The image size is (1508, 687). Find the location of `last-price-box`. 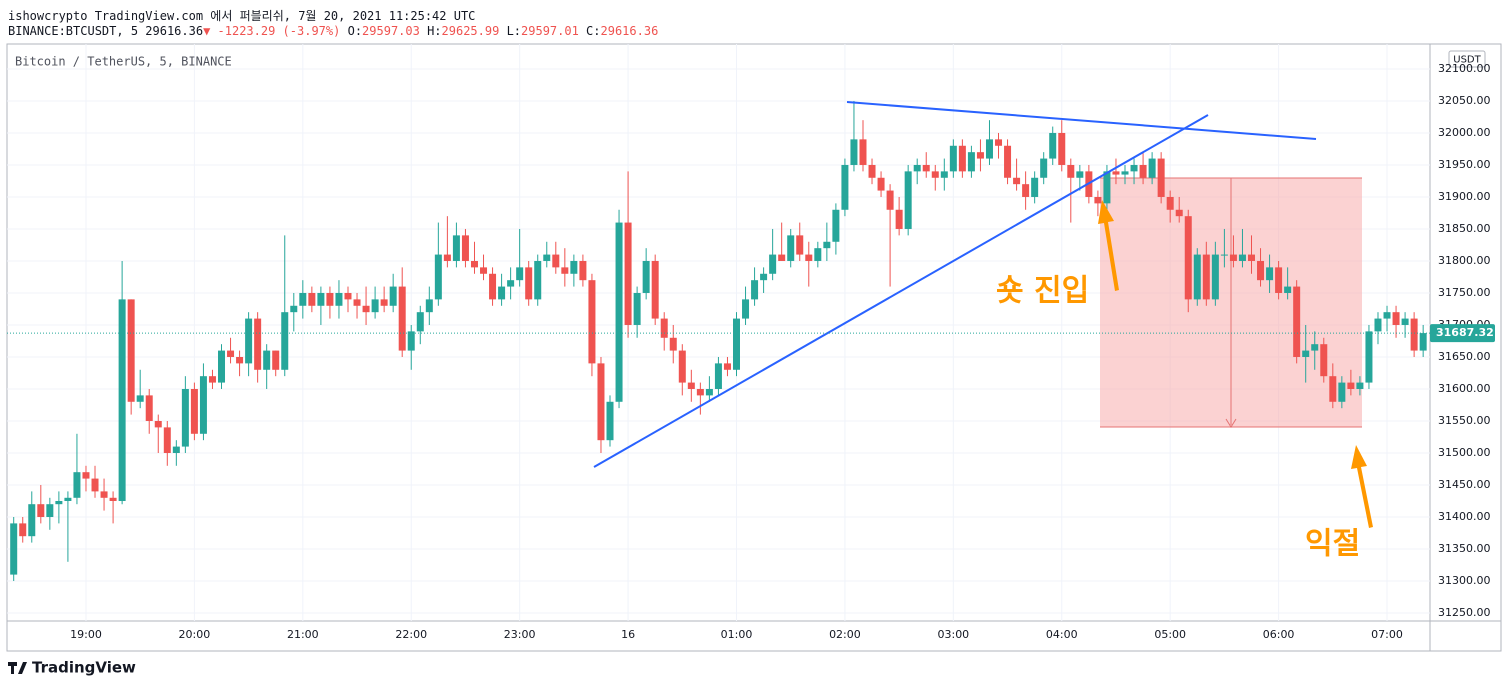

last-price-box is located at coordinates (1462, 333).